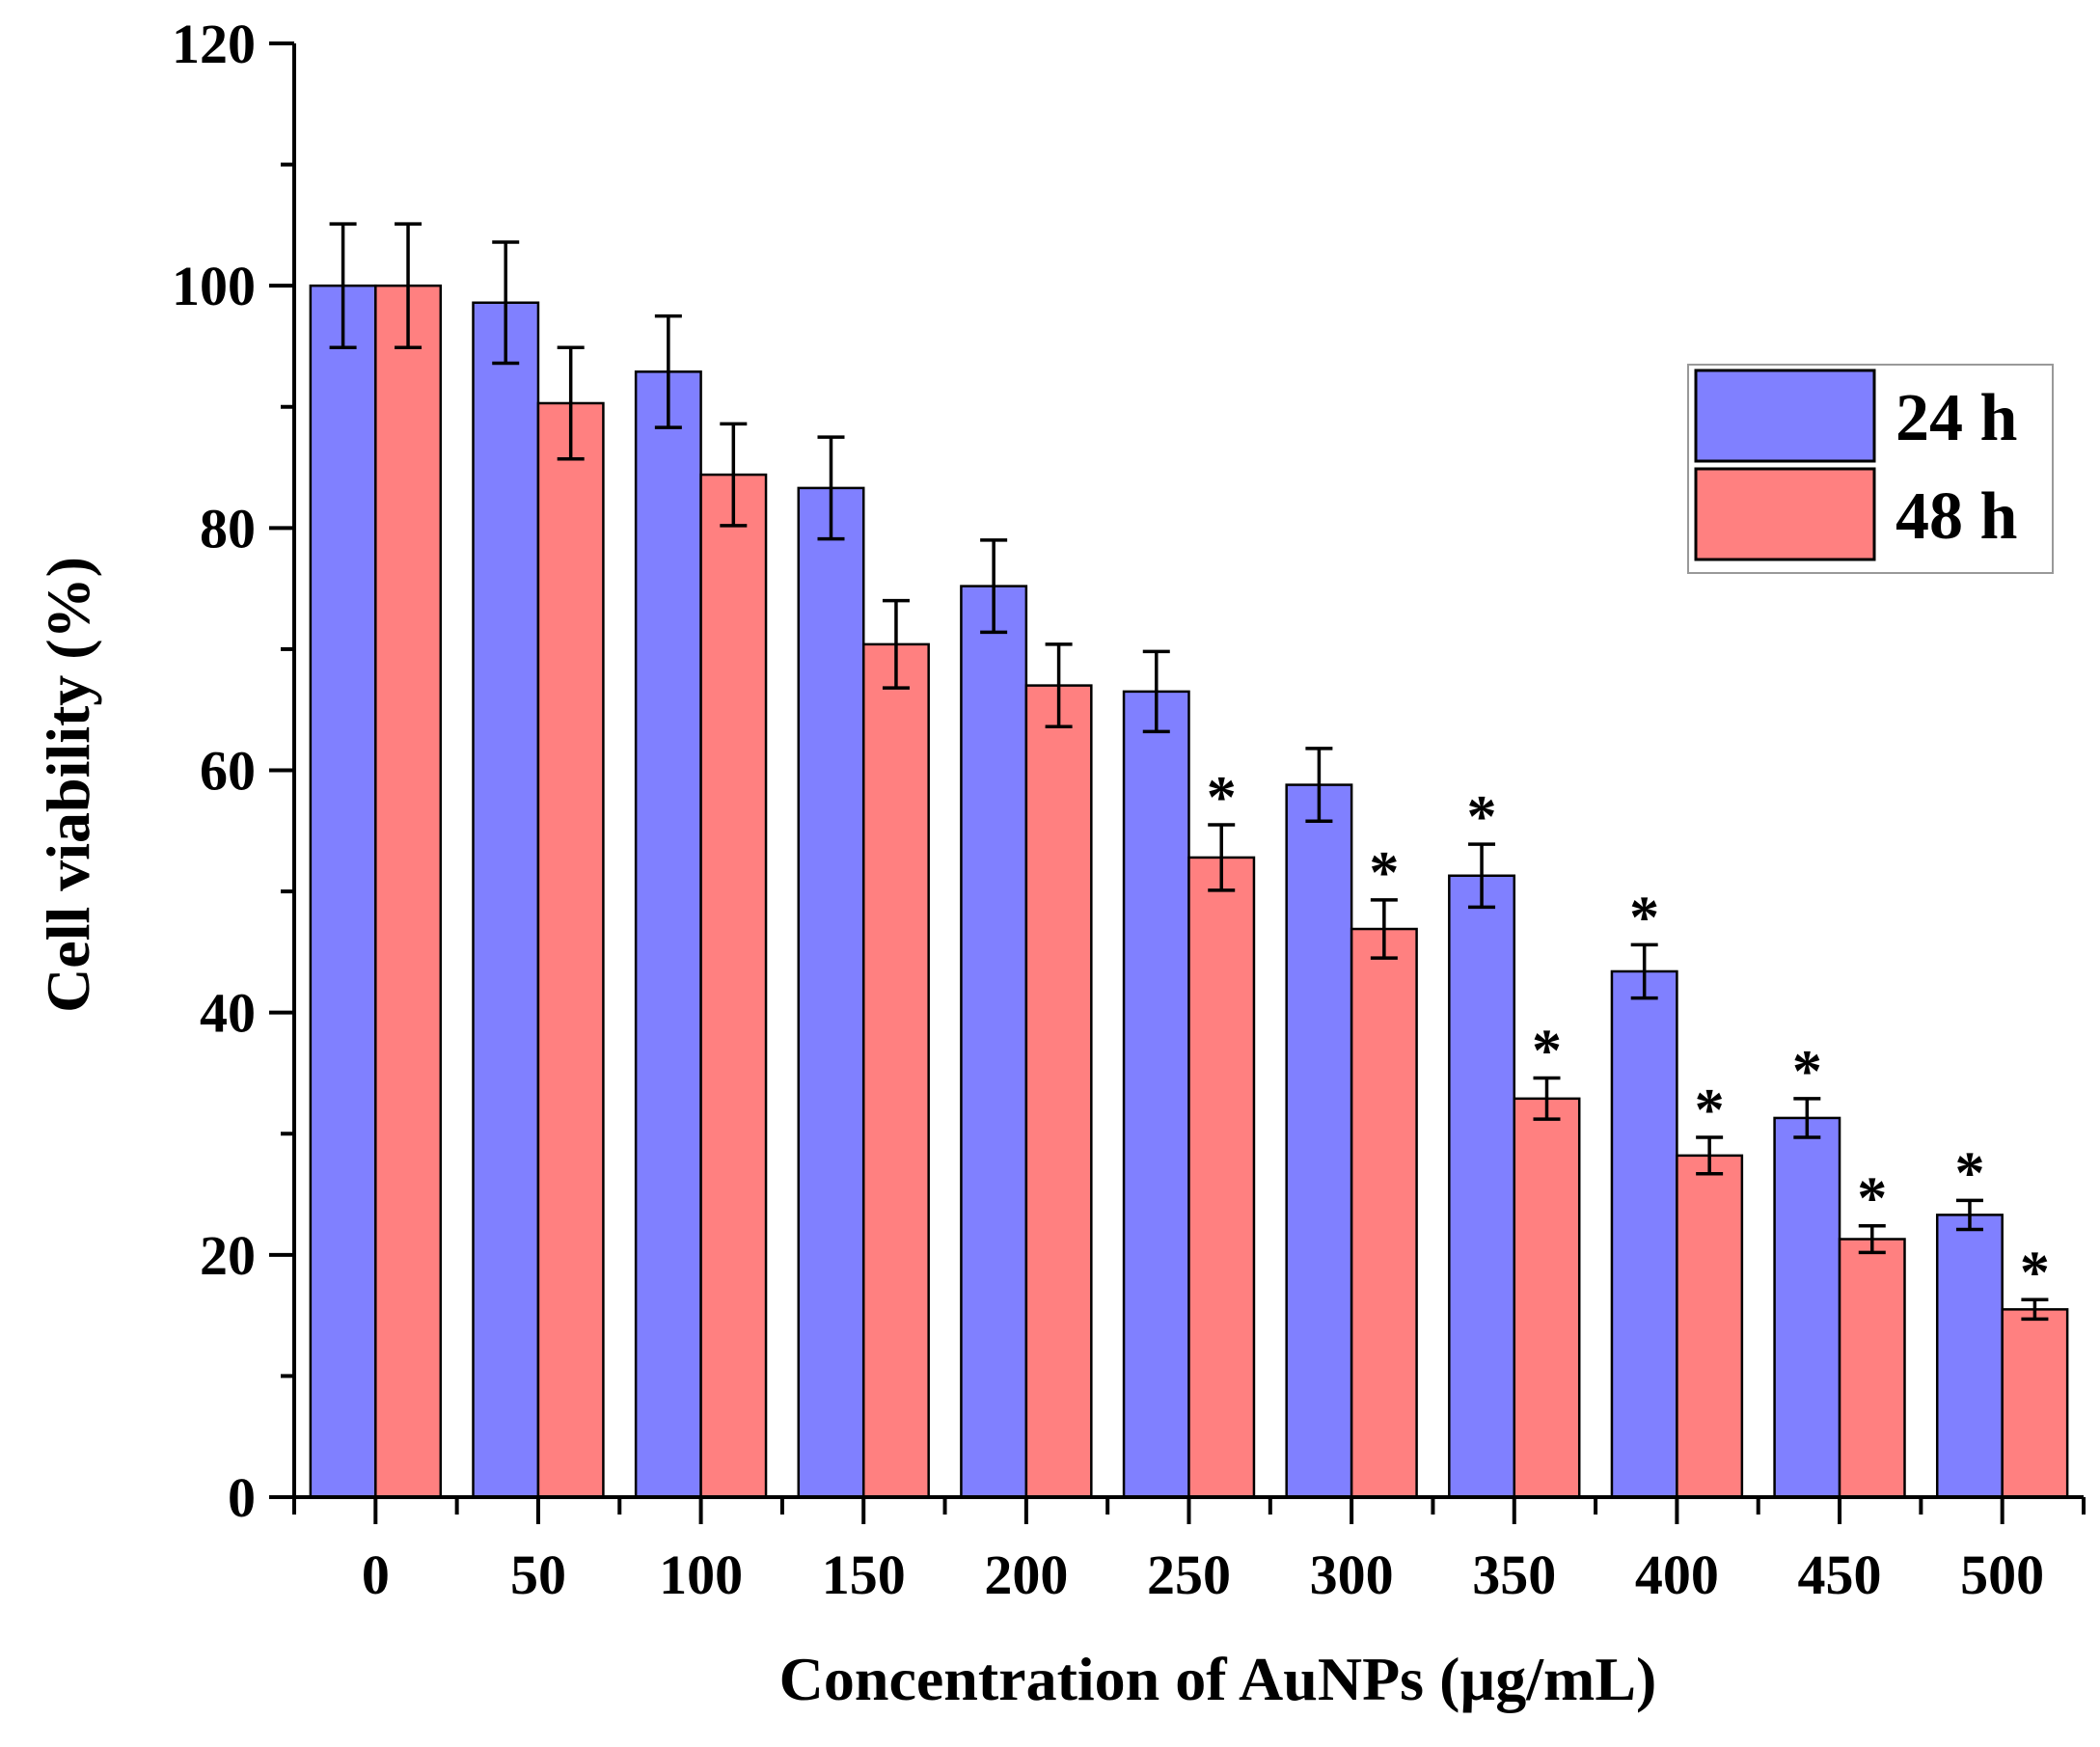 The height and width of the screenshot is (1747, 2100). Describe the element at coordinates (228, 528) in the screenshot. I see `y-tick-label: 80` at that location.